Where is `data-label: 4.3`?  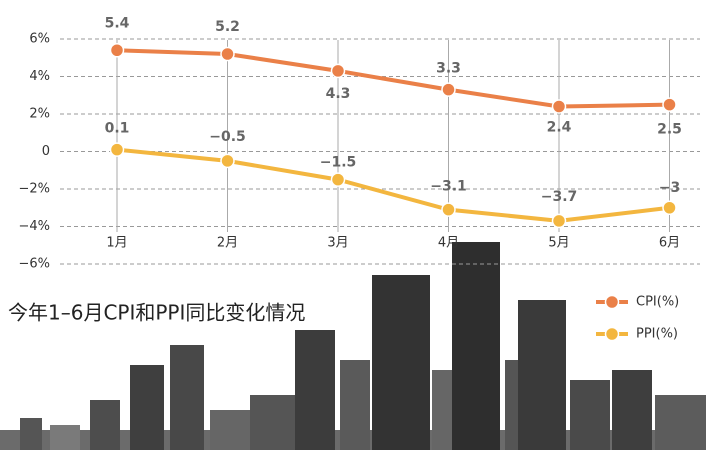
data-label: 4.3 is located at coordinates (338, 94).